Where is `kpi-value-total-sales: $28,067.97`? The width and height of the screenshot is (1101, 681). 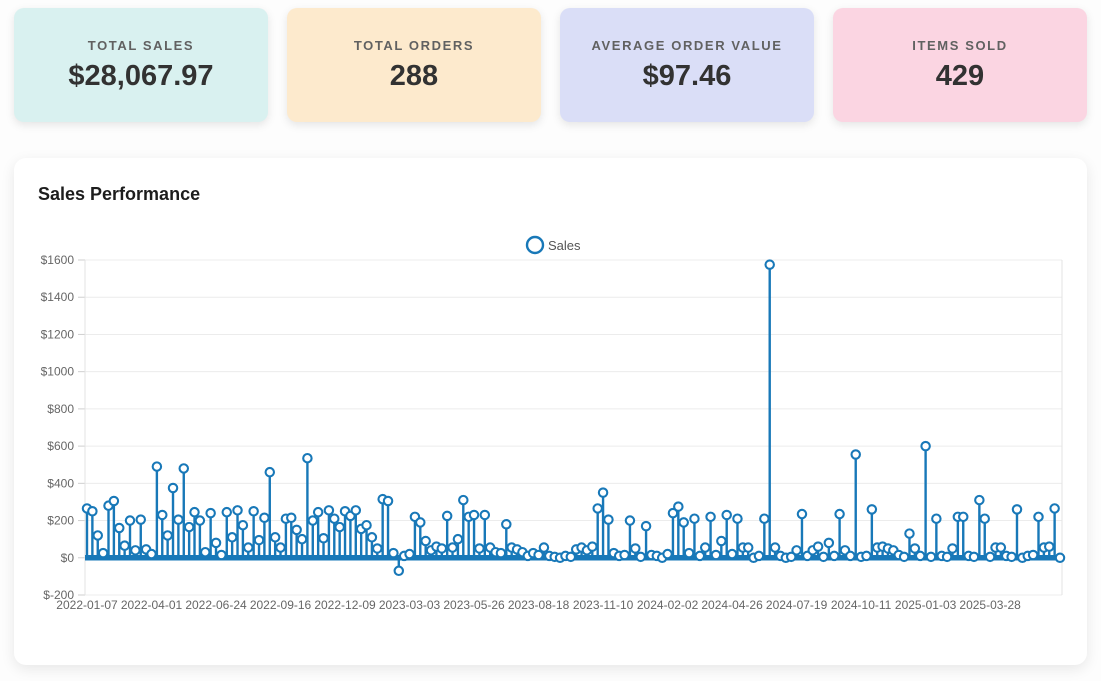
kpi-value-total-sales: $28,067.97 is located at coordinates (141, 75).